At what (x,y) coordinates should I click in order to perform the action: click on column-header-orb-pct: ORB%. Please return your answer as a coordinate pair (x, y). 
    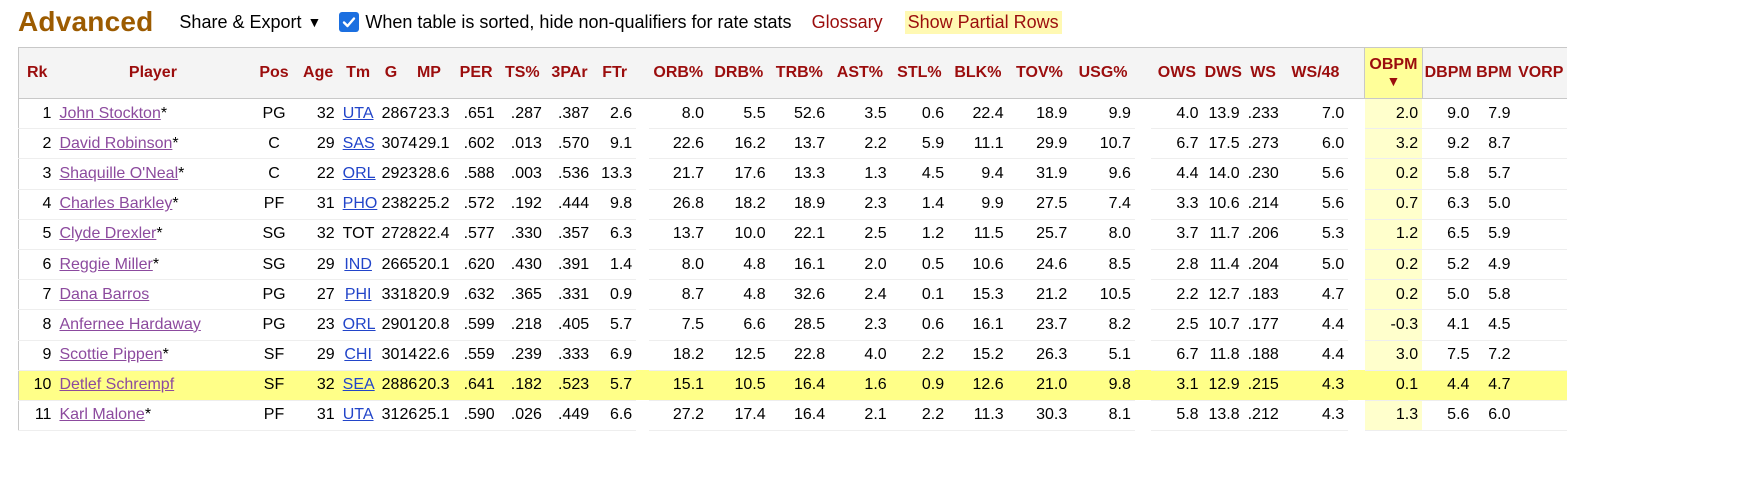
    Looking at the image, I should click on (678, 73).